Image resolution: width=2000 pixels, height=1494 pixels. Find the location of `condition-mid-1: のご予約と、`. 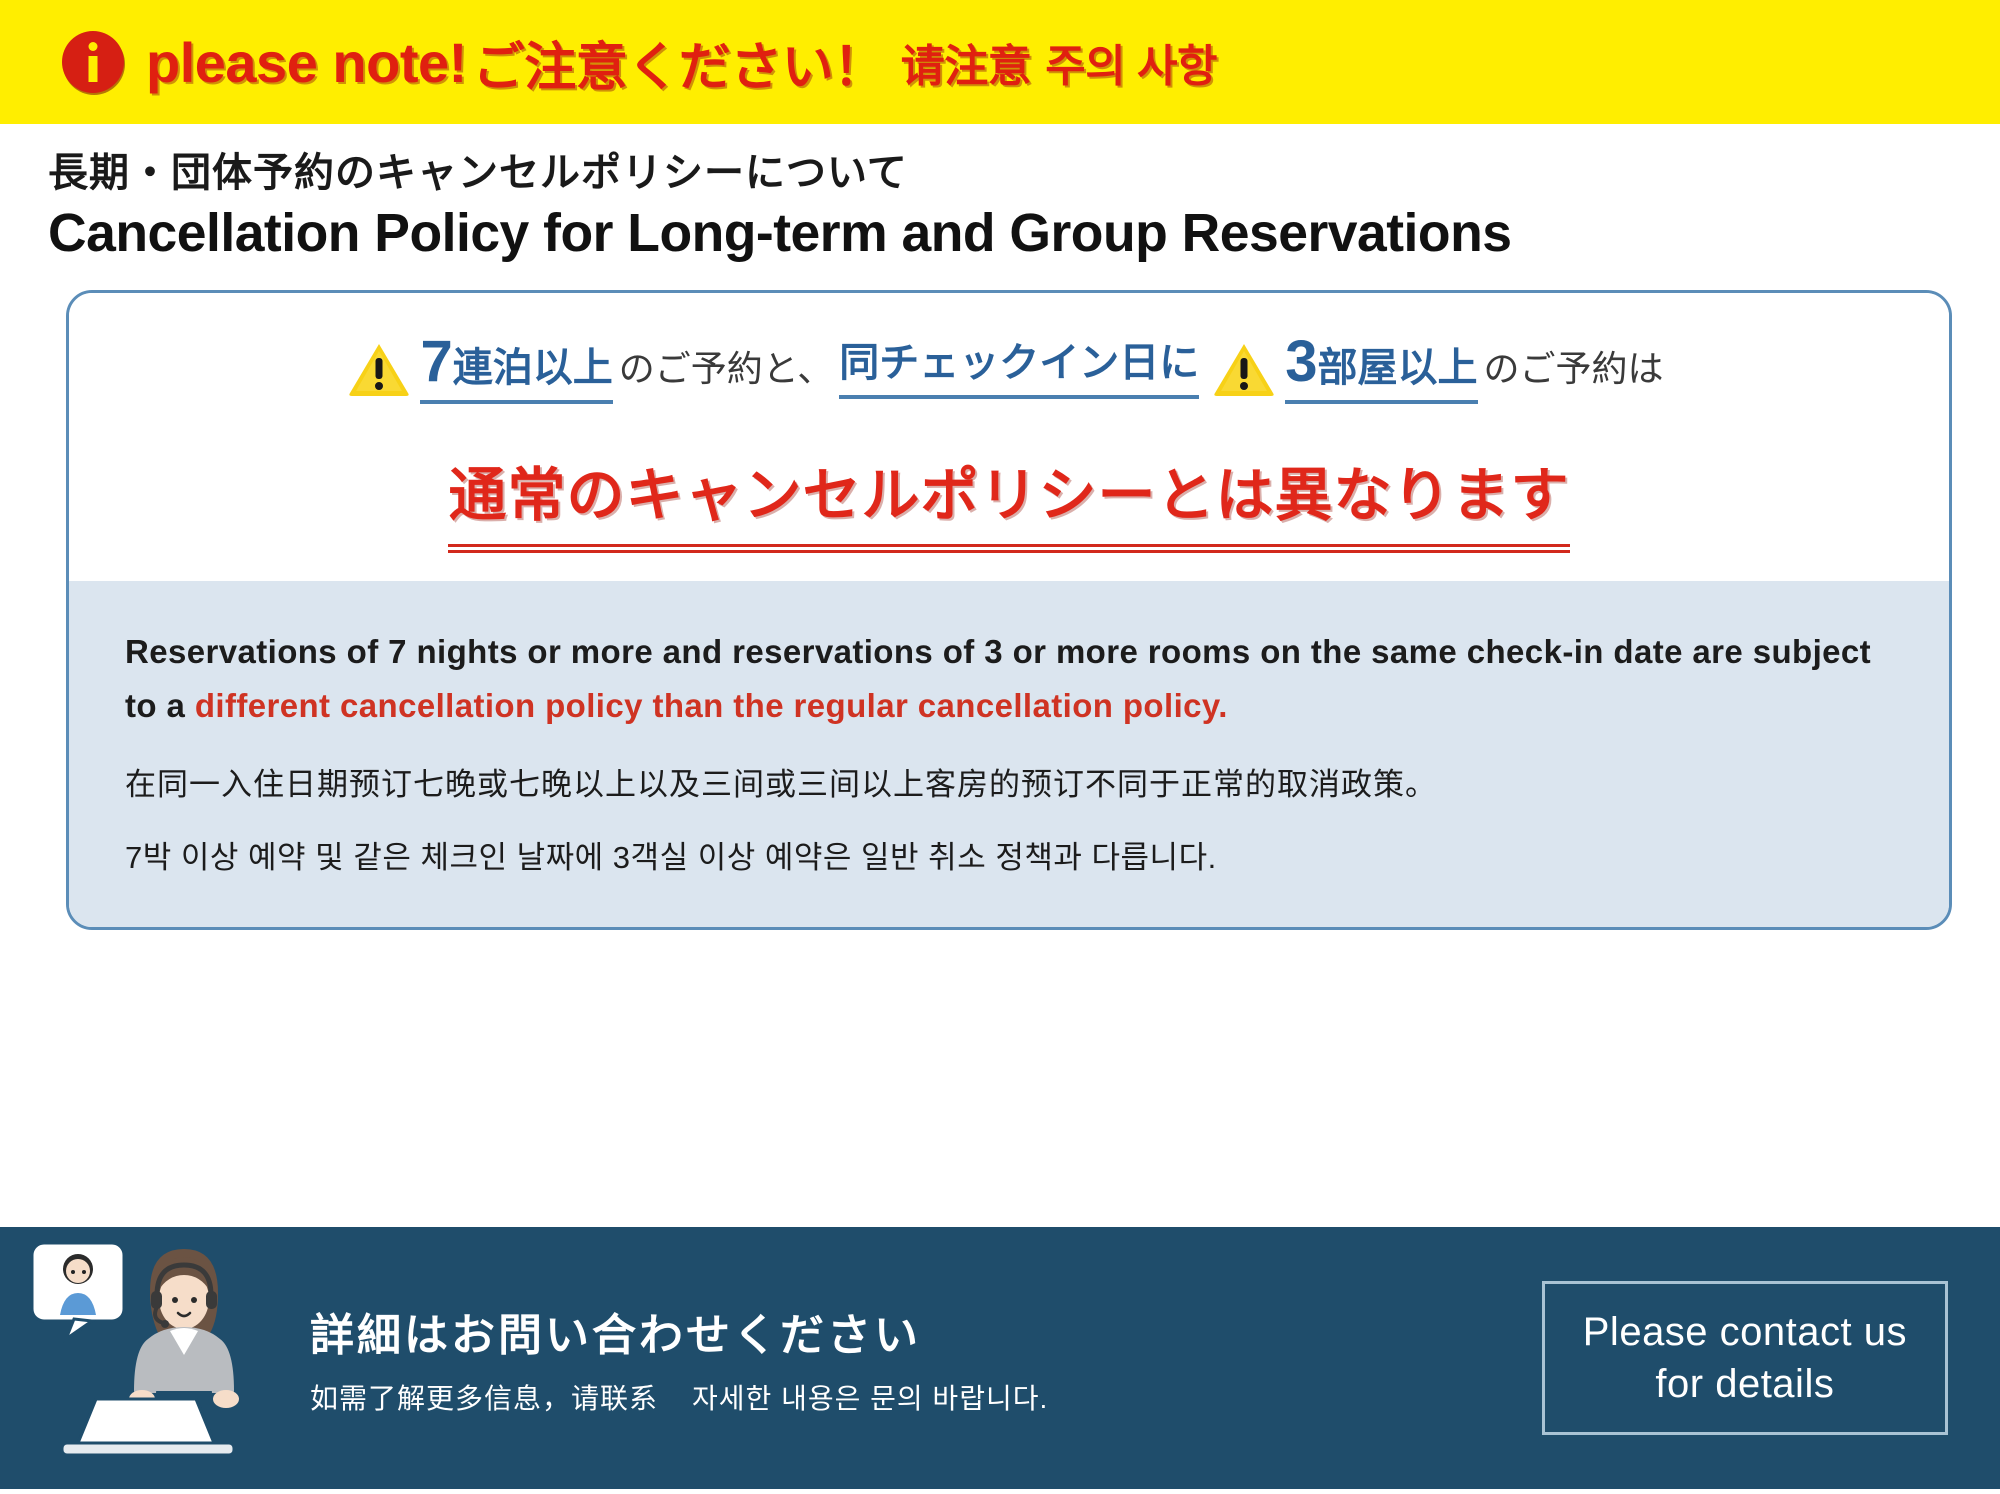

condition-mid-1: のご予約と、 is located at coordinates (726, 368).